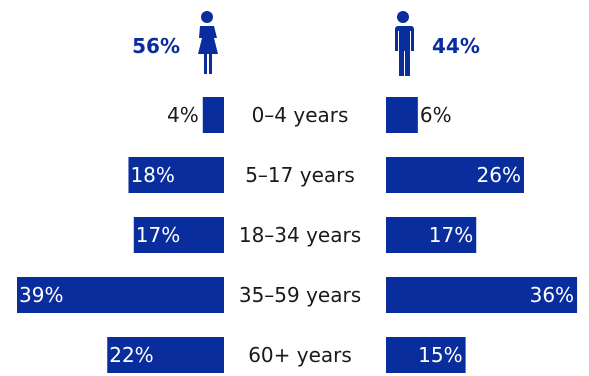  I want to click on category-label: 5–17 years, so click(300, 175).